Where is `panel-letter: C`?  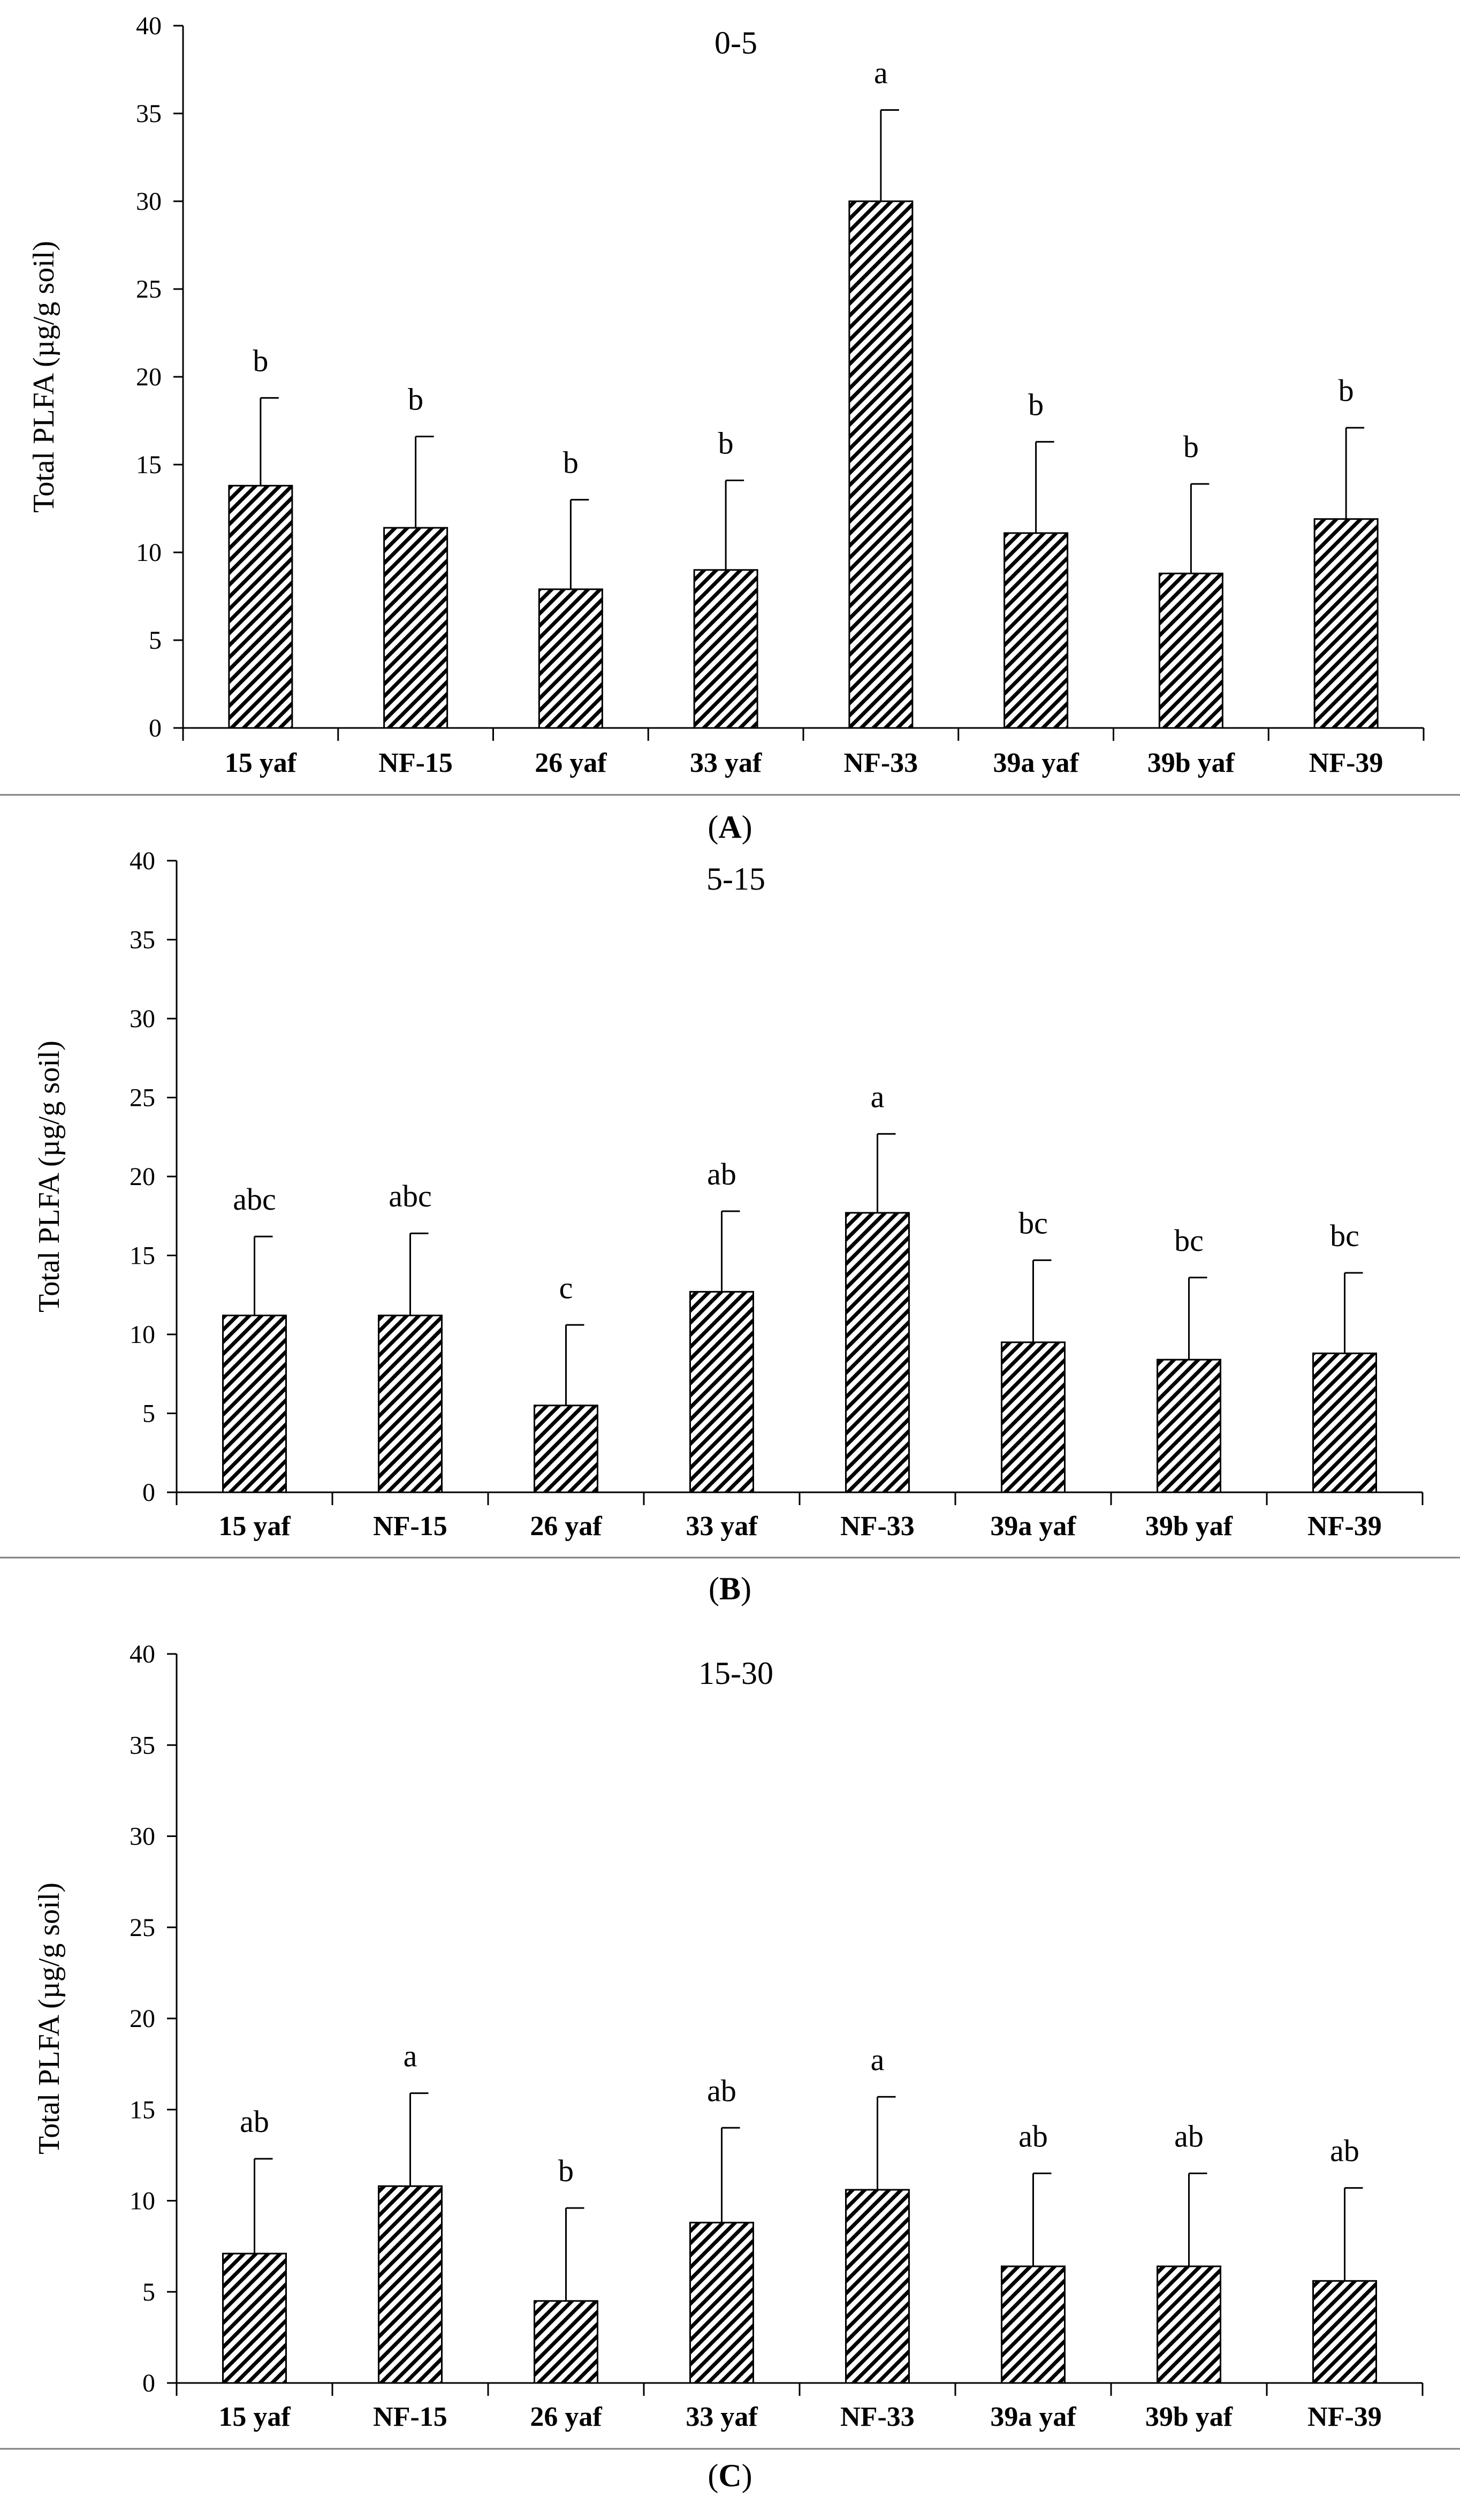
panel-letter: C is located at coordinates (729, 2476).